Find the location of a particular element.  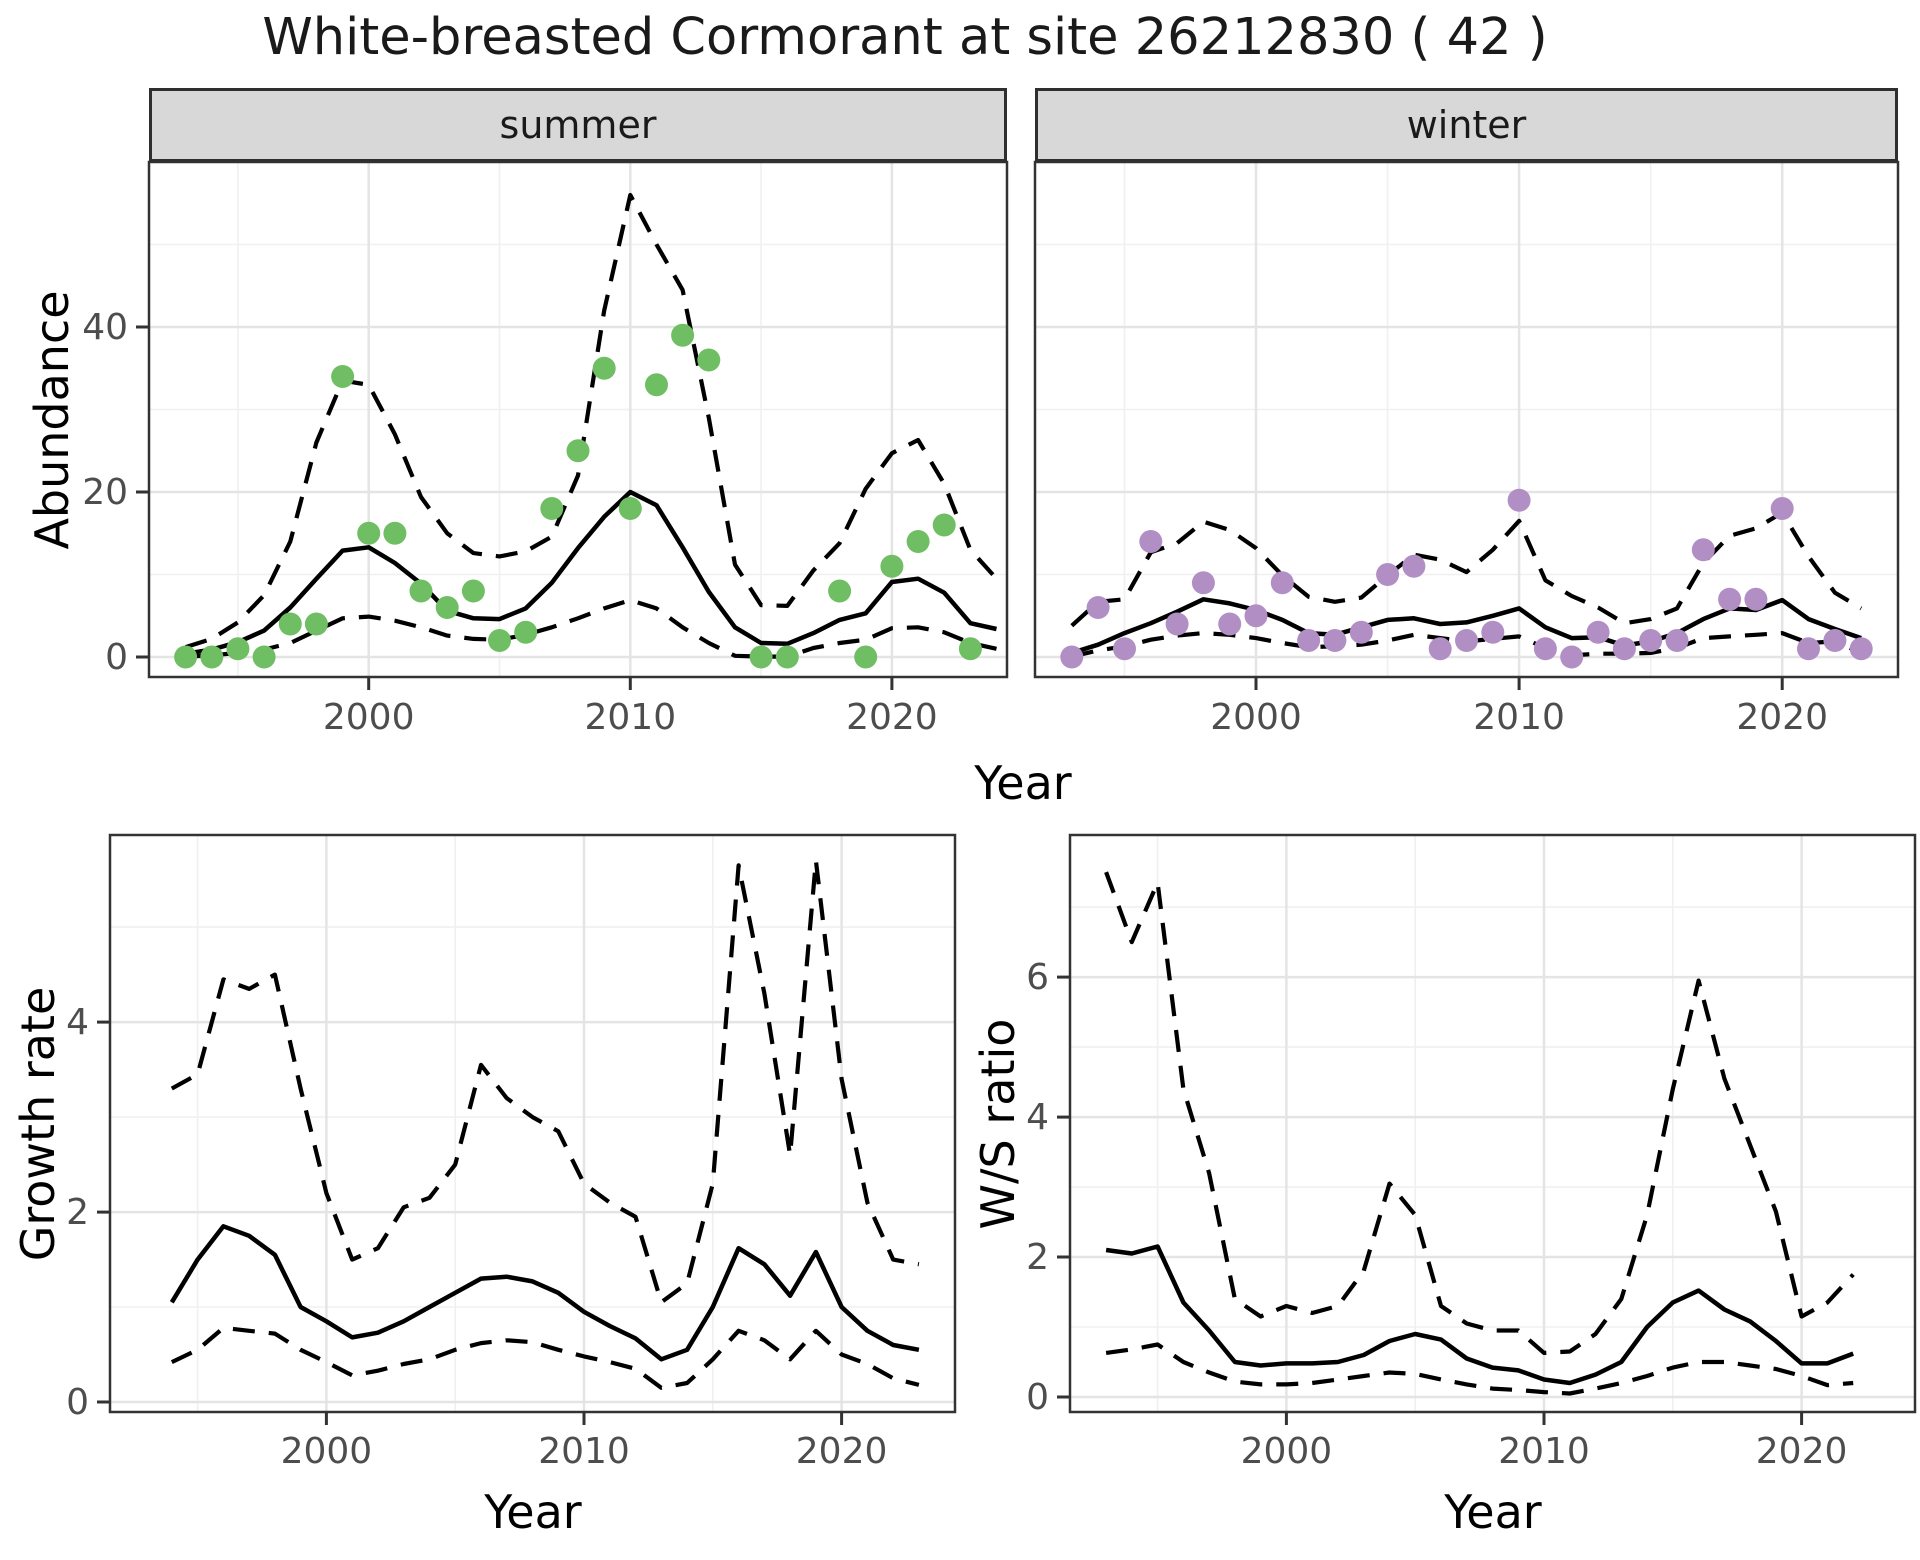

abundance-winter-x-tick-label: 2020 is located at coordinates (1782, 717).